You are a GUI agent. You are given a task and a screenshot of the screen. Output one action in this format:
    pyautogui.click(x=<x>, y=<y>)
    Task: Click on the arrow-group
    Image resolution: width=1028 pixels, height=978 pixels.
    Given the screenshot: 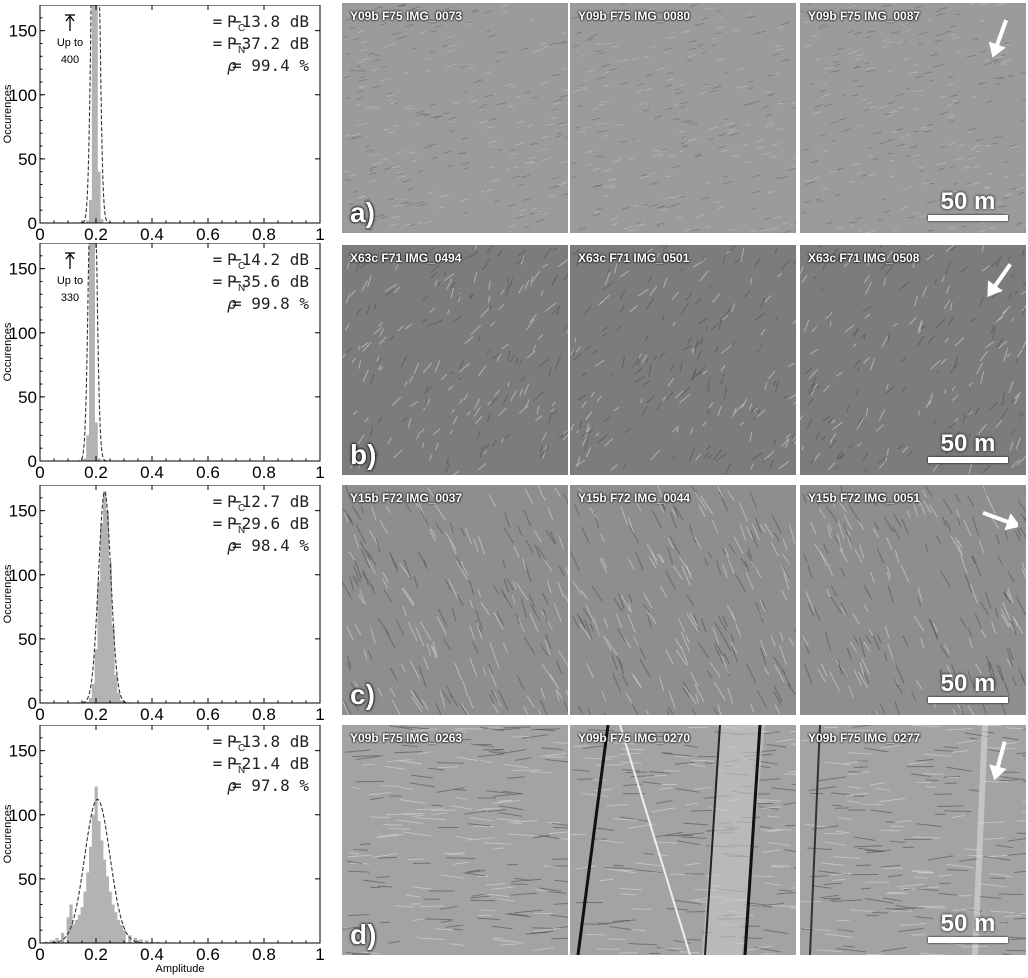 What is the action you would take?
    pyautogui.click(x=999, y=280)
    